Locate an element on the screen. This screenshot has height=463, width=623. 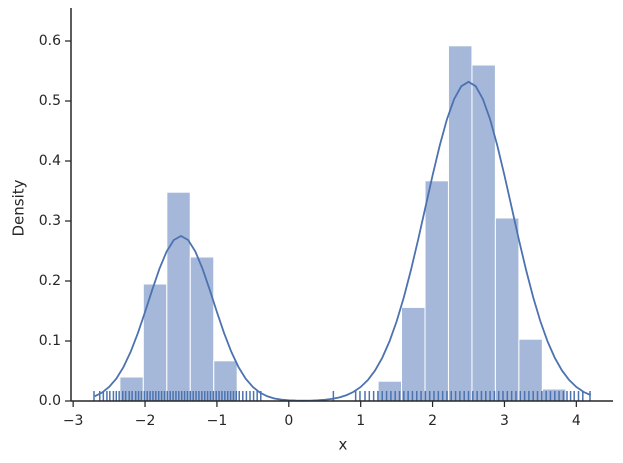
y-tick-label: 0.5 is located at coordinates (50, 101).